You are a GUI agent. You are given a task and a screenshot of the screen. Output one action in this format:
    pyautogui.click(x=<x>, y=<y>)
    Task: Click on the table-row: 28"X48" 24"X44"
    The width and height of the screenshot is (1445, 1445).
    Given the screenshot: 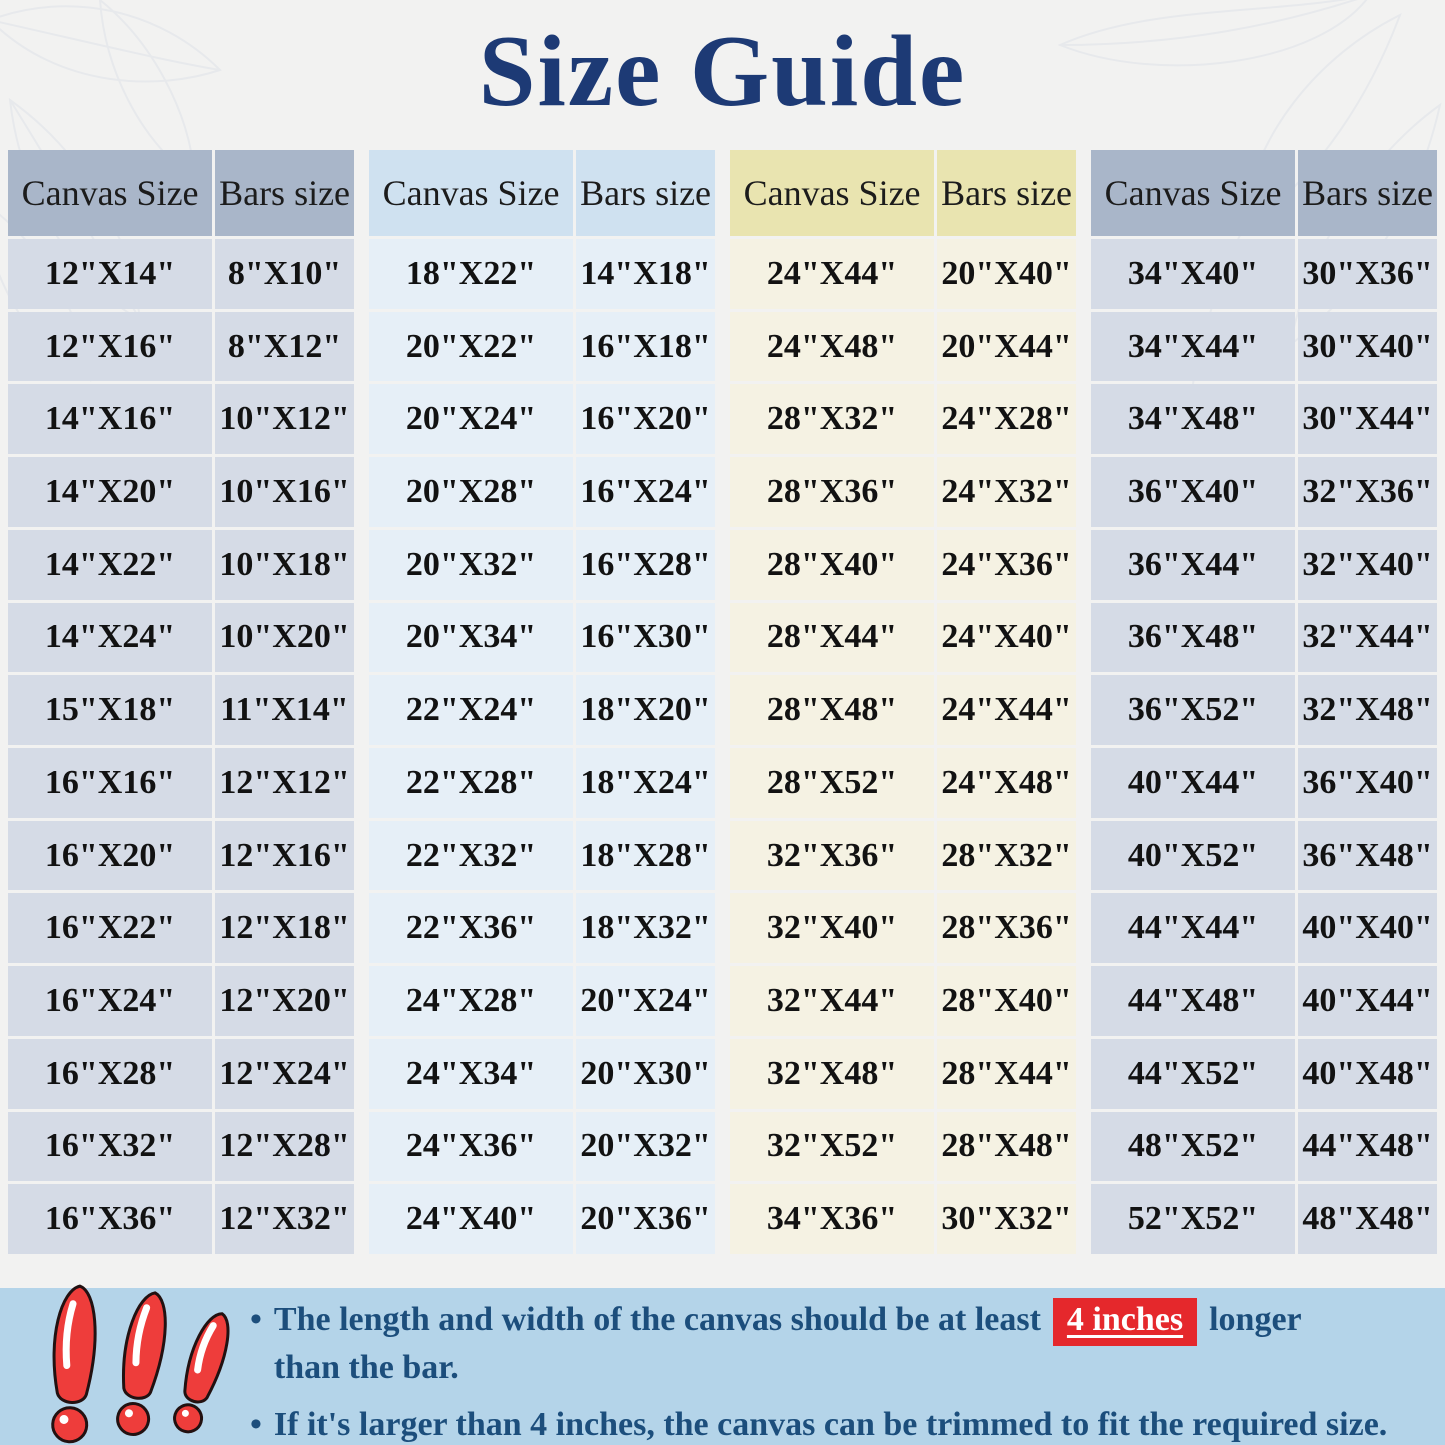 What is the action you would take?
    pyautogui.click(x=903, y=710)
    